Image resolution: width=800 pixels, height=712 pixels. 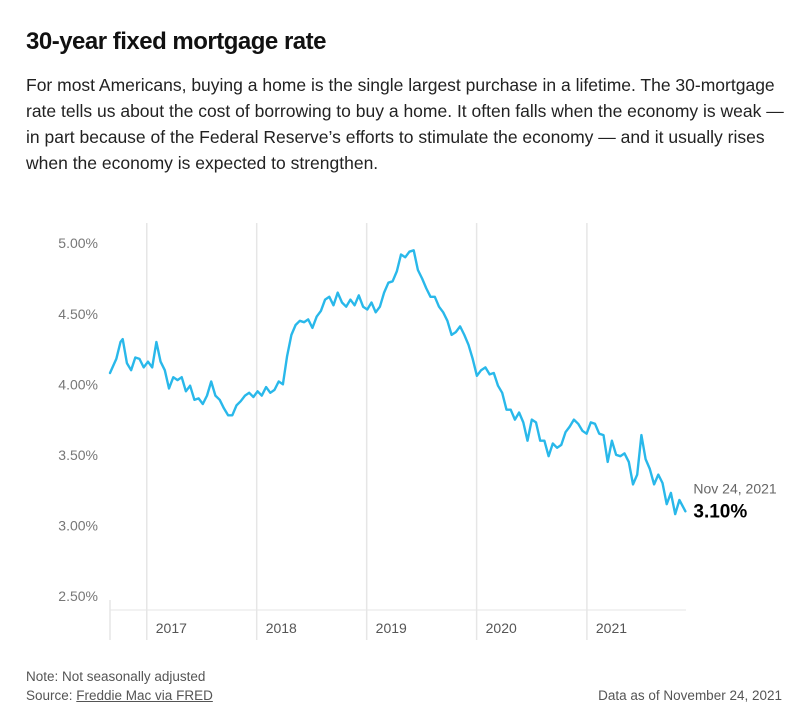 I want to click on last-point-value: 3.10%, so click(x=720, y=511).